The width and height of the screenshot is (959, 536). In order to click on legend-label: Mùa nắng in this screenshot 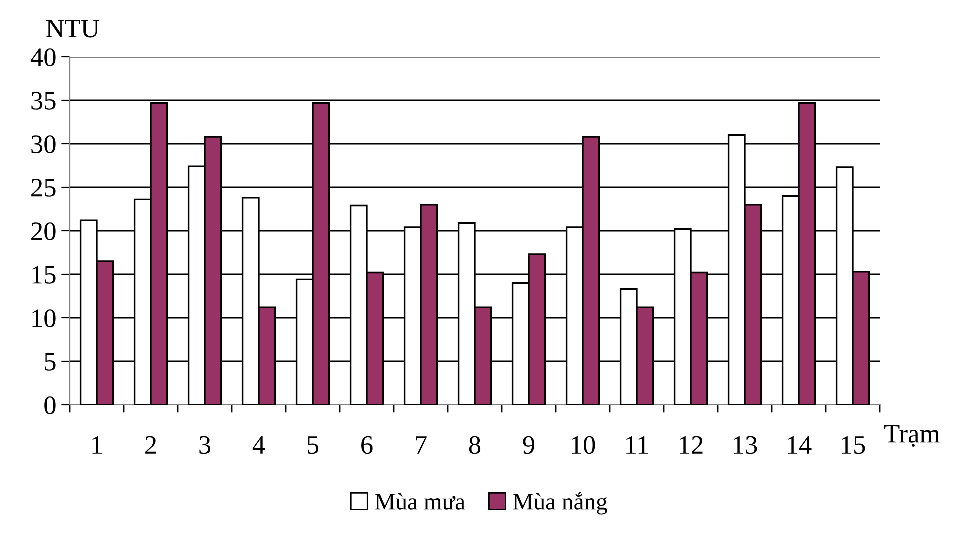, I will do `click(560, 503)`.